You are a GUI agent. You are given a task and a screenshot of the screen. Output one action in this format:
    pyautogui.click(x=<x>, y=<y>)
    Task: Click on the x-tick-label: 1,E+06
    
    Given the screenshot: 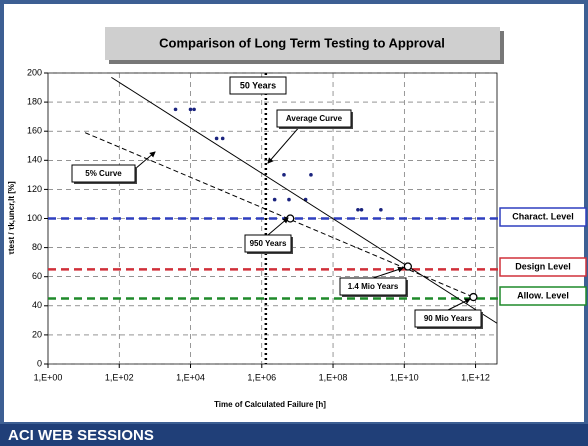 What is the action you would take?
    pyautogui.click(x=261, y=377)
    